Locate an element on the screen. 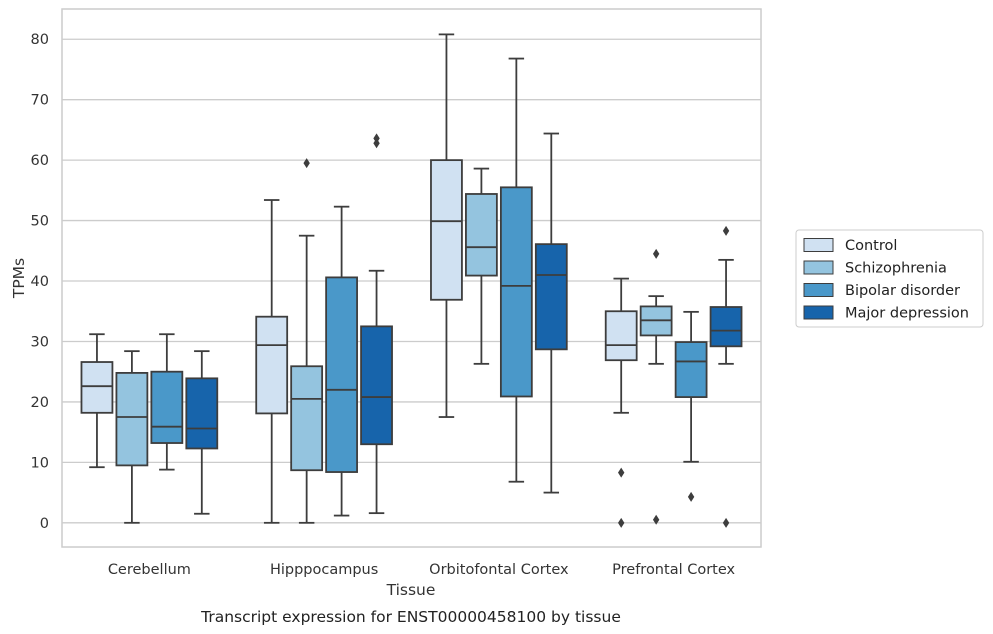  y-tick-label: 0 is located at coordinates (44, 524).